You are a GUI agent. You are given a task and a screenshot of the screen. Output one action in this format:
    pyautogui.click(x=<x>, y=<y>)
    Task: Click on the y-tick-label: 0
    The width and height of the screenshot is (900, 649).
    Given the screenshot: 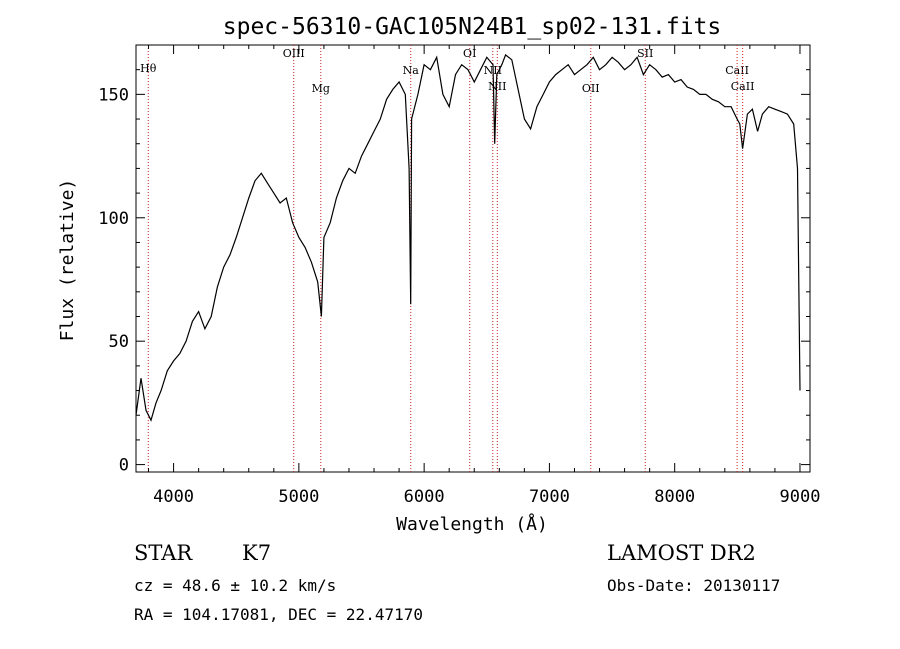 What is the action you would take?
    pyautogui.click(x=124, y=466)
    